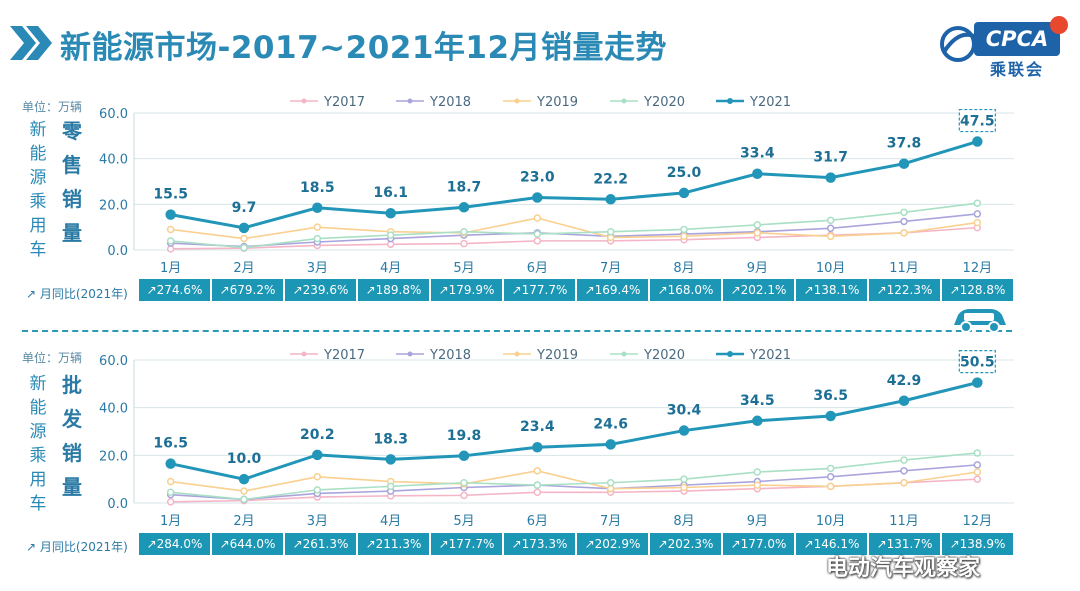 This screenshot has height=591, width=1080. Describe the element at coordinates (537, 268) in the screenshot. I see `x-tick-label: 6月` at that location.